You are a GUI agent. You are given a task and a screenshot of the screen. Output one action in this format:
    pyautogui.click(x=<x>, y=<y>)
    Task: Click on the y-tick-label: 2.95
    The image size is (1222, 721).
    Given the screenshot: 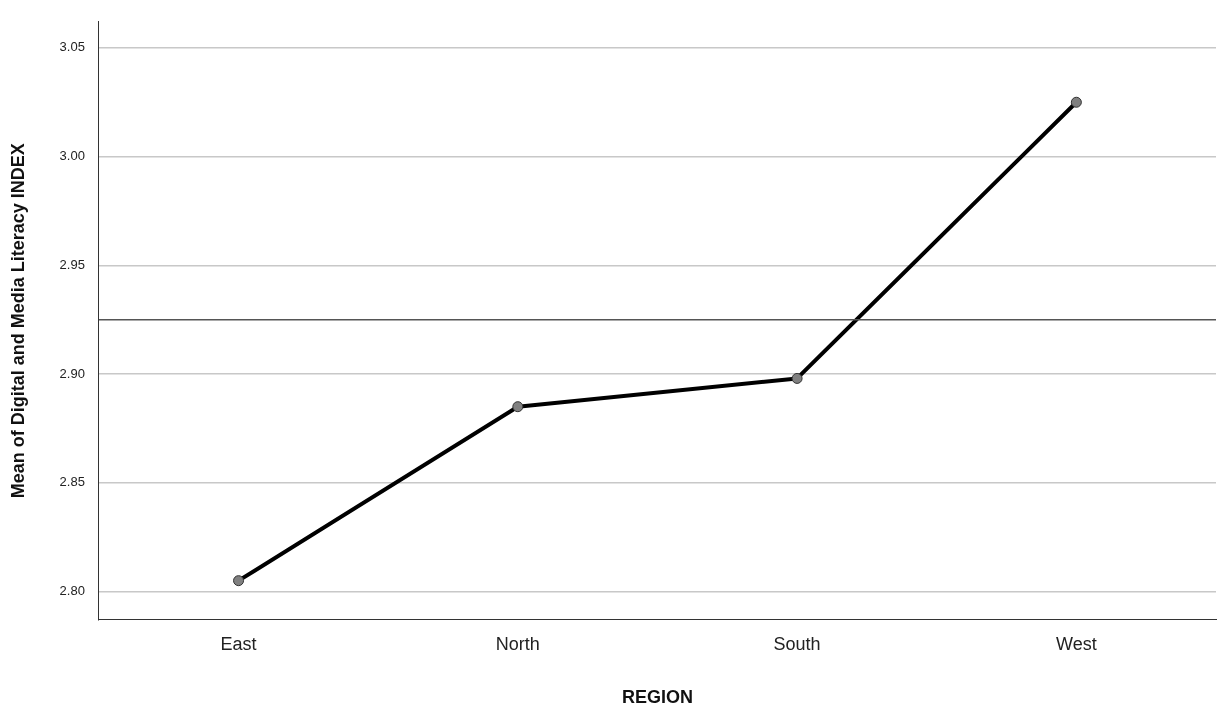 What is the action you would take?
    pyautogui.click(x=72, y=264)
    